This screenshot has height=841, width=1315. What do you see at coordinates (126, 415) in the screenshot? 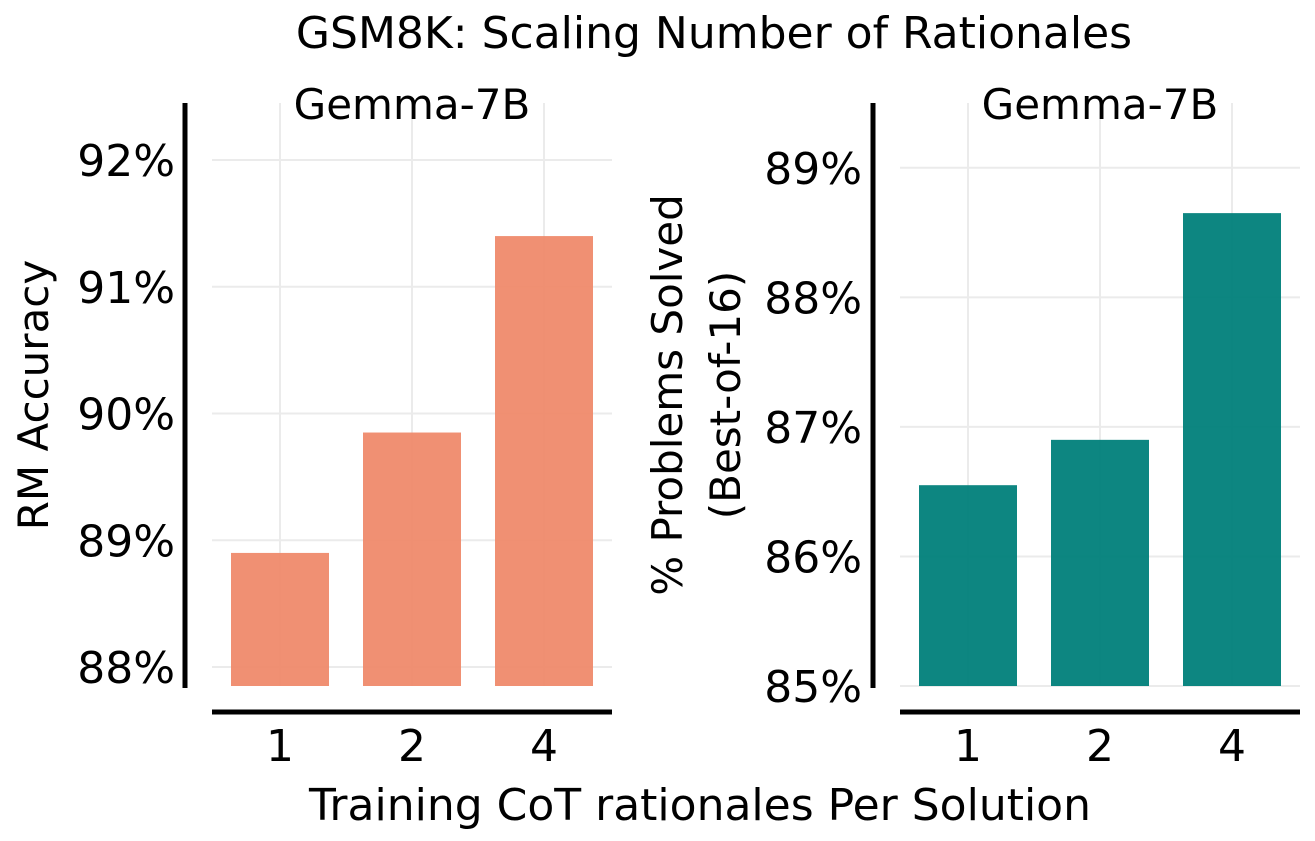
I see `y-tick-label: 90%` at bounding box center [126, 415].